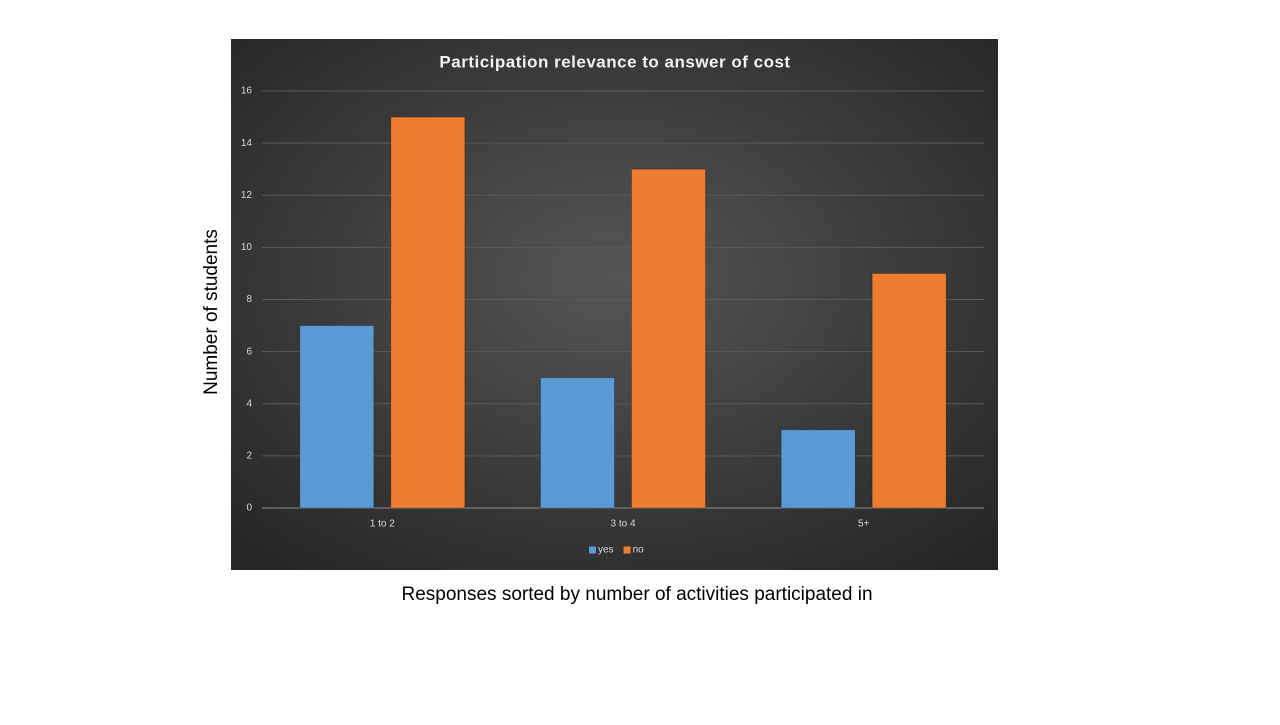 The height and width of the screenshot is (725, 1280). I want to click on y-tick-label: 8, so click(249, 299).